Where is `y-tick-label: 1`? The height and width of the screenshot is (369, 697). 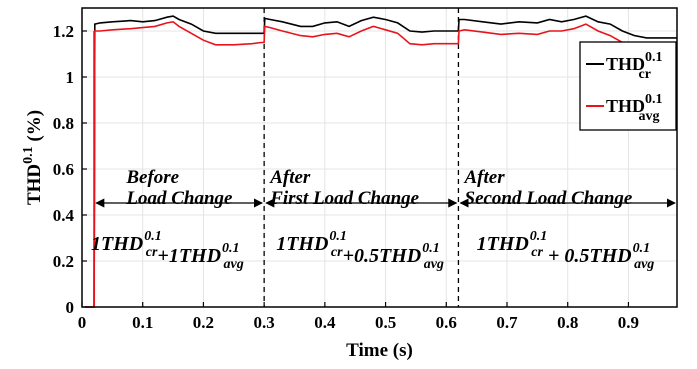 y-tick-label: 1 is located at coordinates (70, 77).